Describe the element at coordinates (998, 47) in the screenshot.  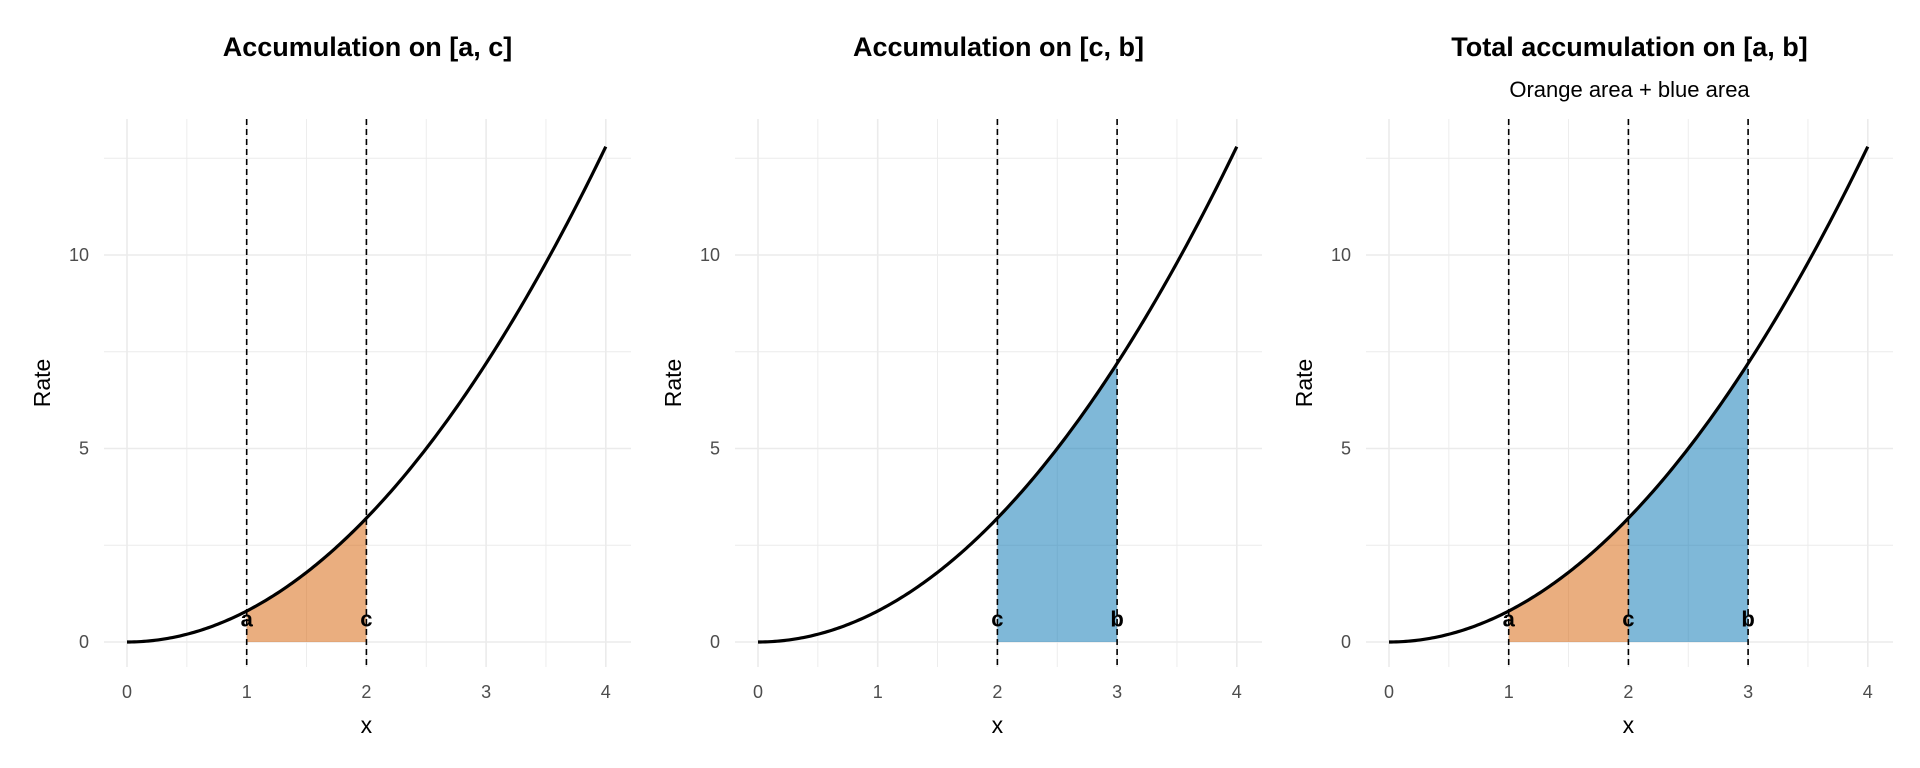
I see `chart-title: Accumulation on [c, b]` at that location.